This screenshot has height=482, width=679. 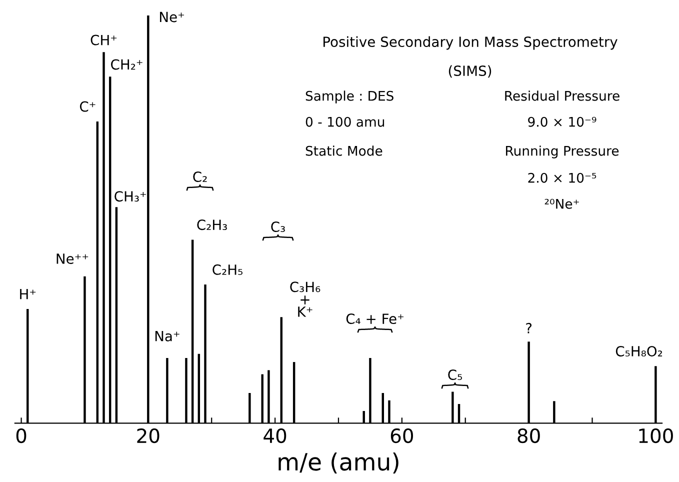 I want to click on annotation: Running Pressure, so click(x=562, y=152).